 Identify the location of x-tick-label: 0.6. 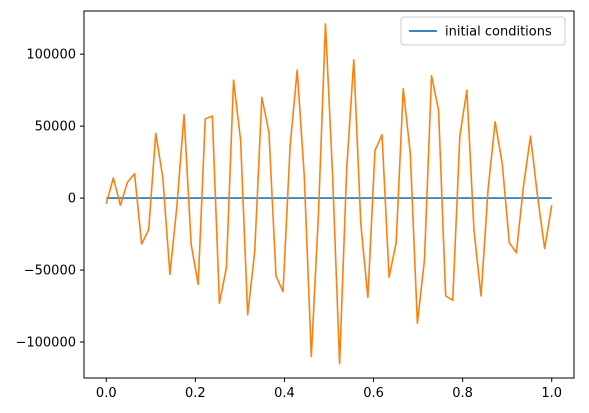
(373, 393).